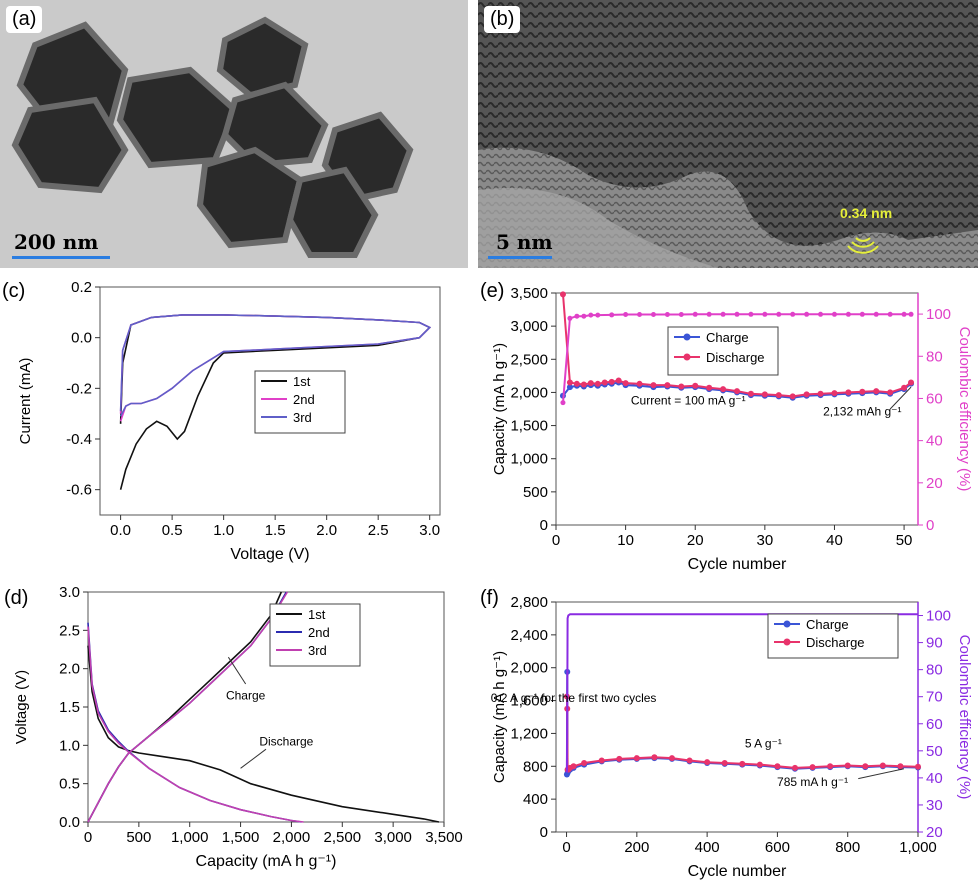 This screenshot has height=890, width=979. I want to click on x-tick-label-f: 0, so click(566, 847).